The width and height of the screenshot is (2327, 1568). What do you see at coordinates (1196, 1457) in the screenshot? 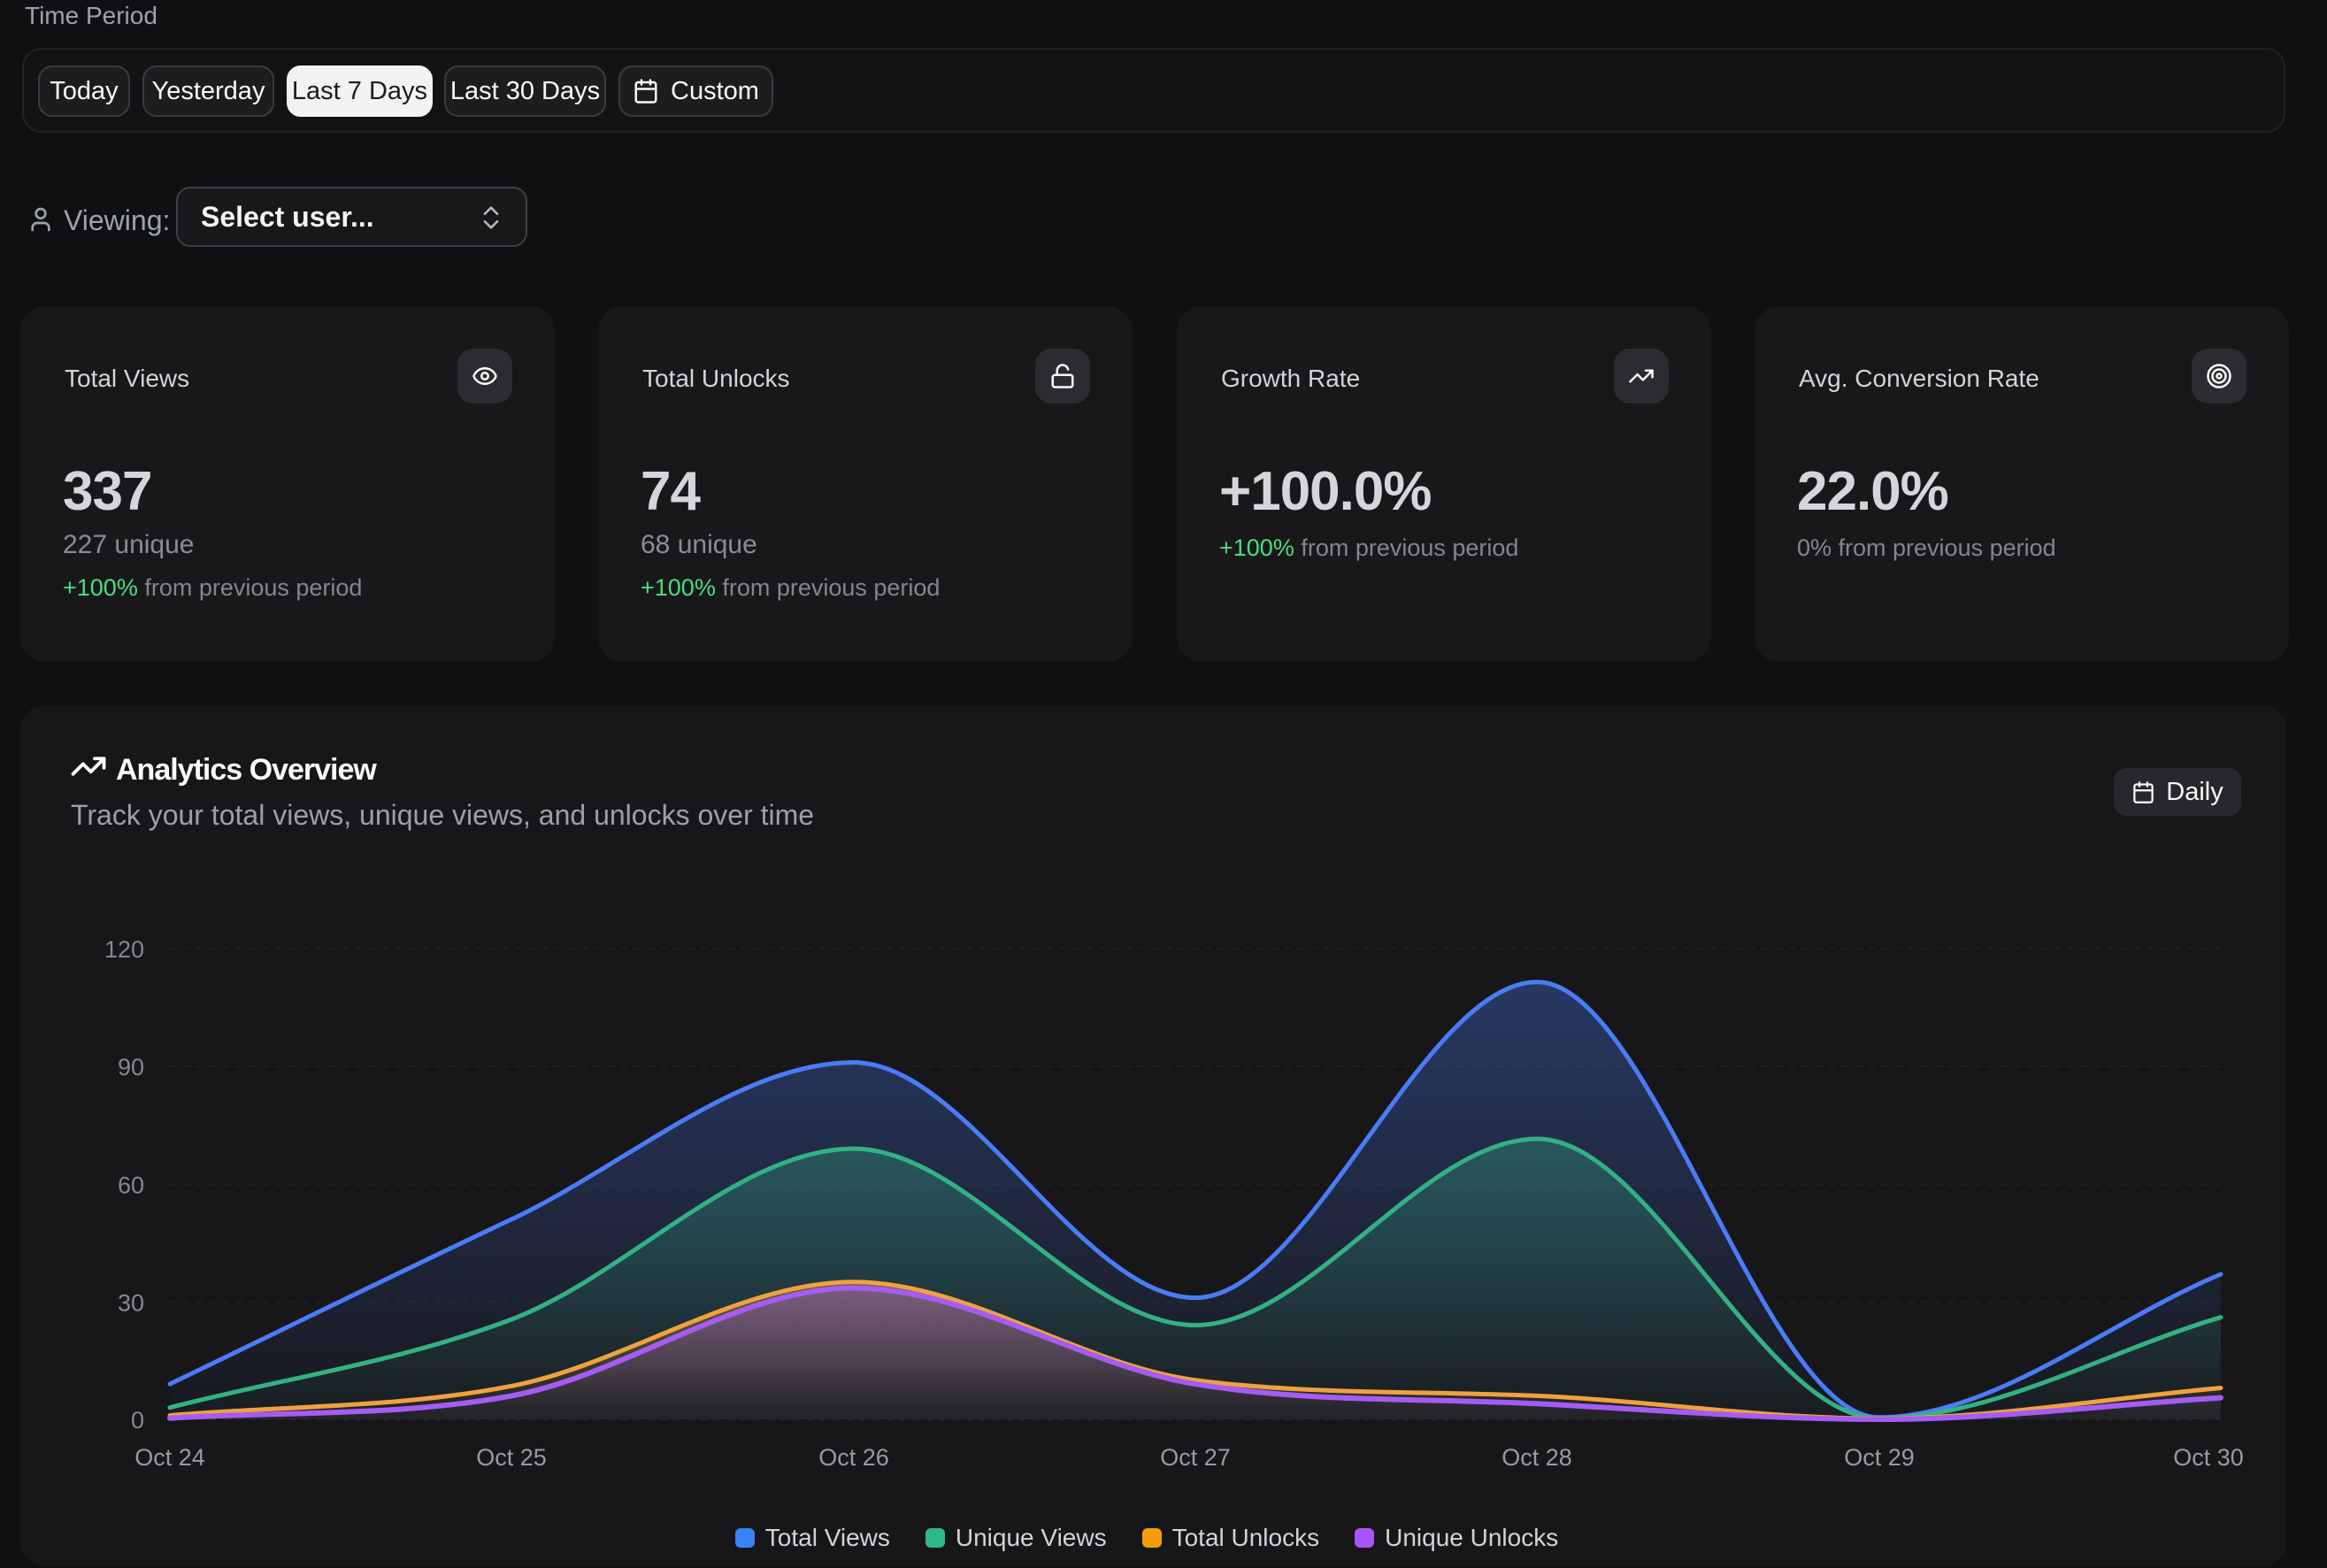
I see `svg-text: Oct 27` at bounding box center [1196, 1457].